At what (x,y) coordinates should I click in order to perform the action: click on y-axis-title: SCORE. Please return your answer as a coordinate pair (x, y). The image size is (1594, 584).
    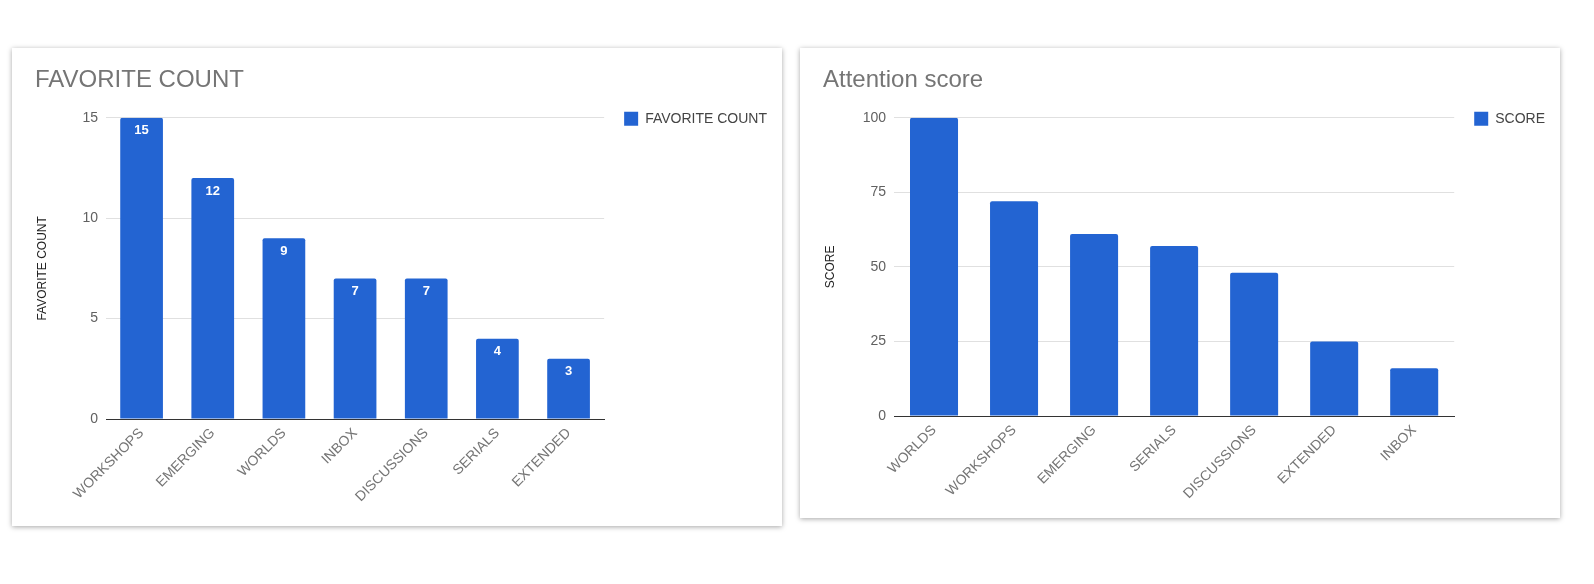
    Looking at the image, I should click on (829, 267).